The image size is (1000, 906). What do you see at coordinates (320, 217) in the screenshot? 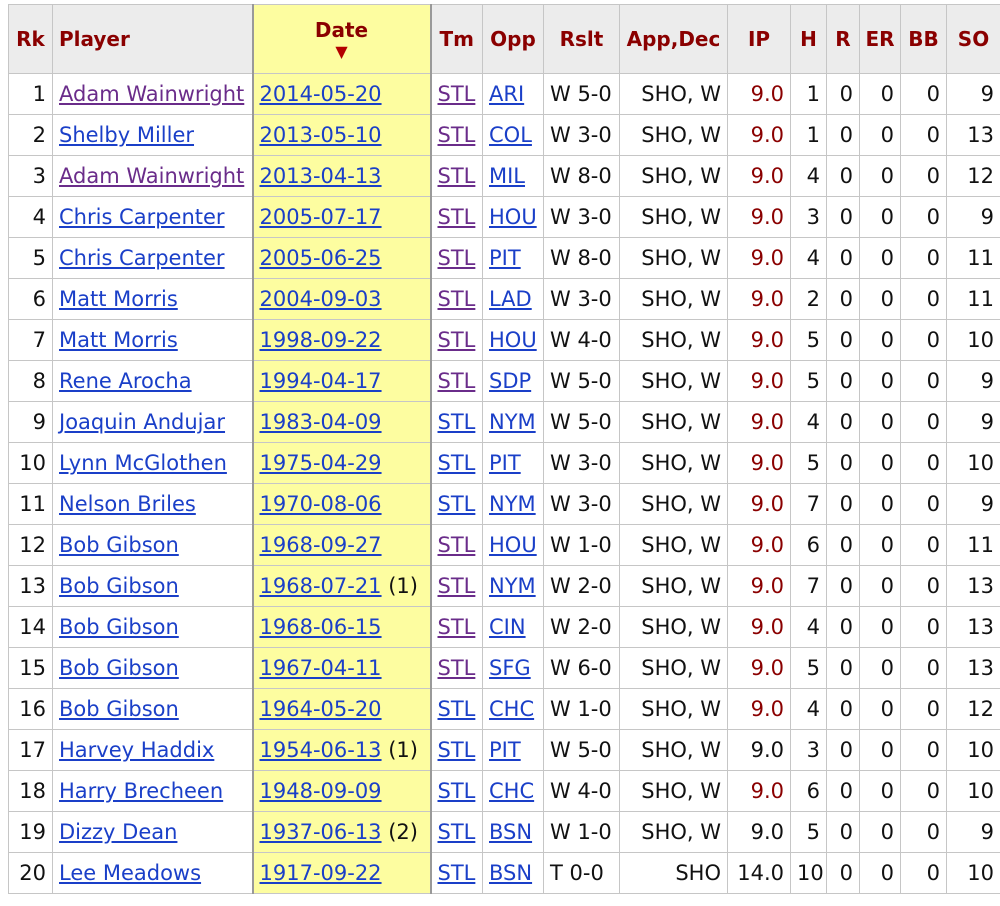
I see `date-link: 2005-07-17` at bounding box center [320, 217].